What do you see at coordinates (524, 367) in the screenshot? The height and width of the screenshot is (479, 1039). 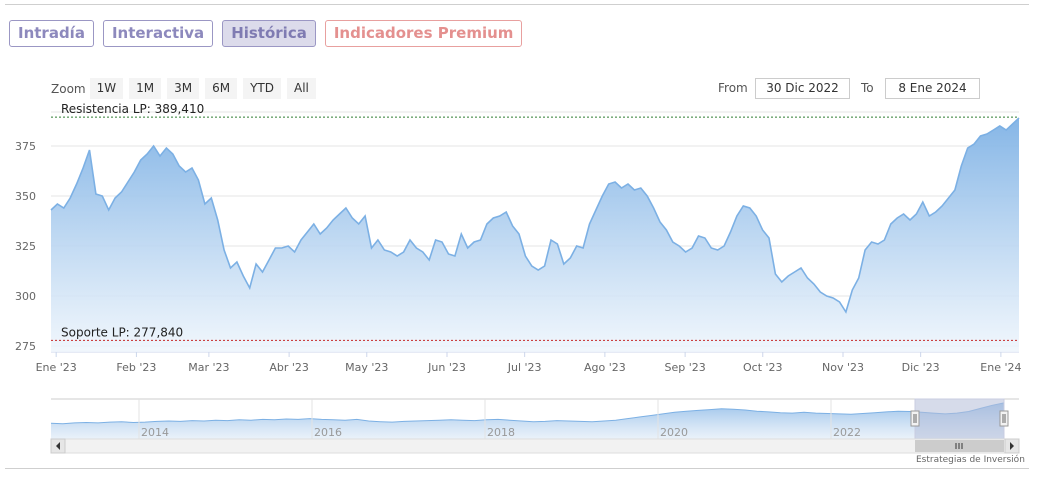 I see `x-tick-label: Jul '23` at bounding box center [524, 367].